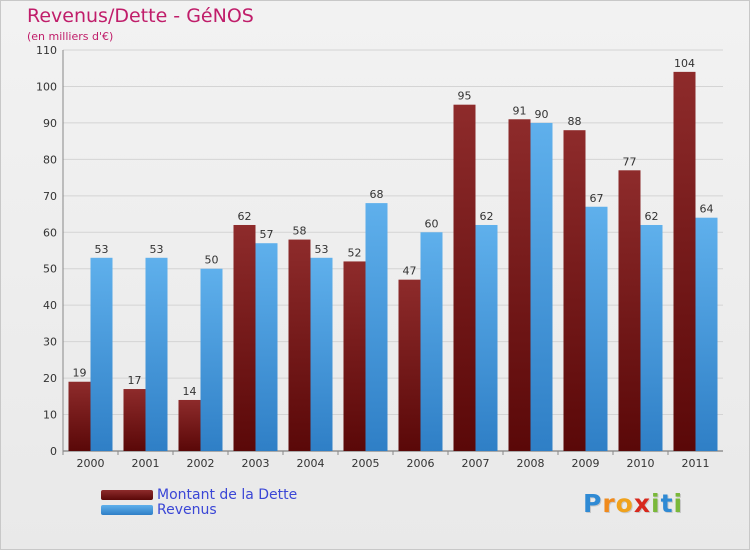  I want to click on y-tick-label: 60, so click(50, 232).